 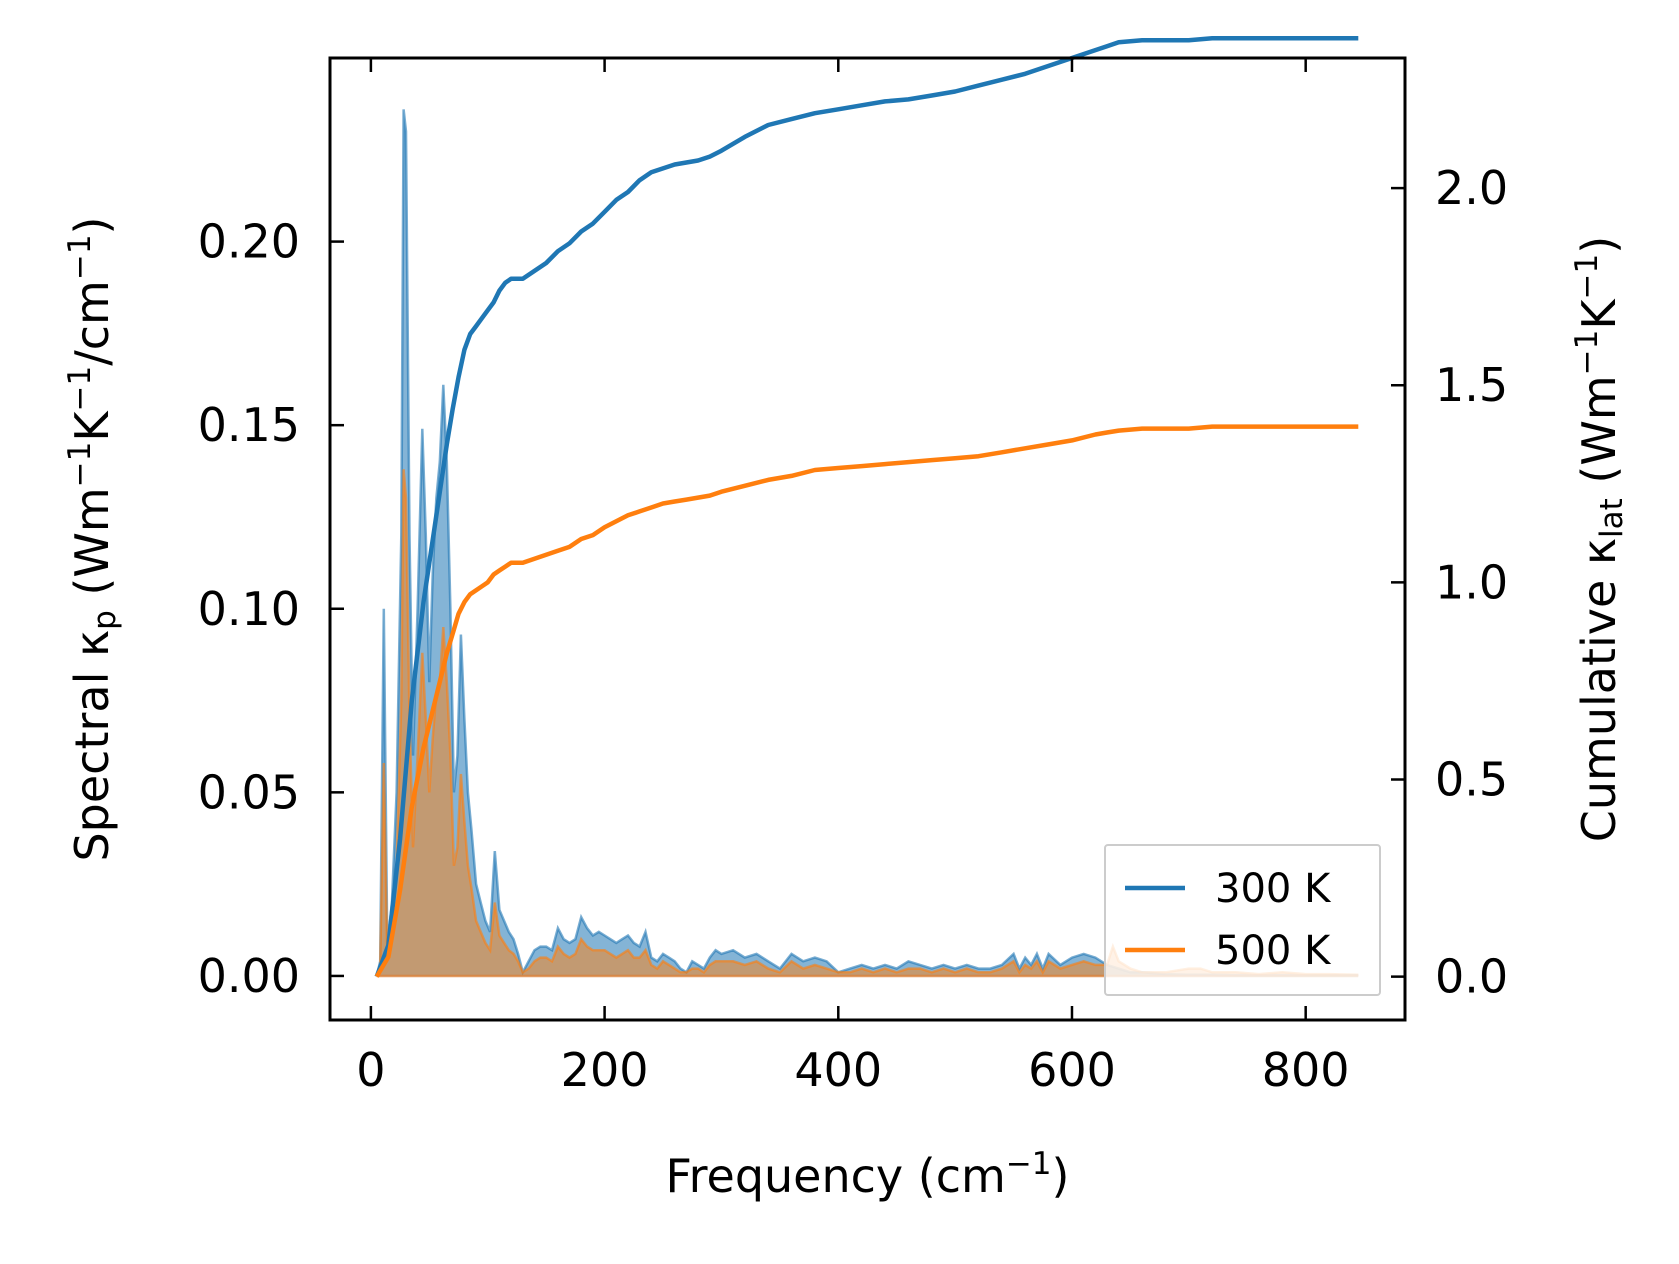 I want to click on right-y-axis-title: Cumulative κlat (Wm−1K−1), so click(x=1599, y=539).